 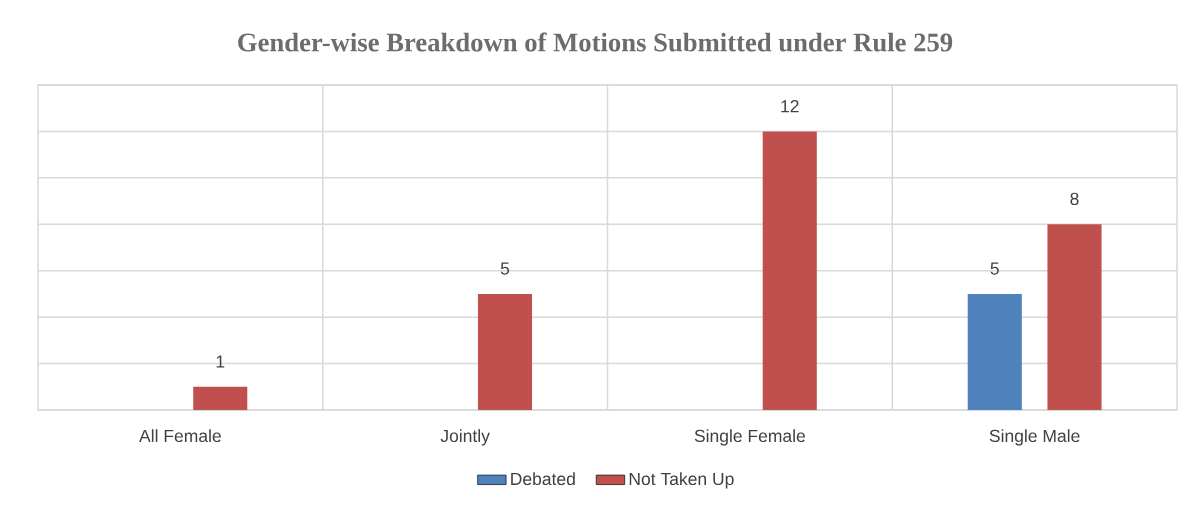 What do you see at coordinates (595, 42) in the screenshot?
I see `chart-title: Gender-wise Breakdown of Motions Submitted under Rule 259` at bounding box center [595, 42].